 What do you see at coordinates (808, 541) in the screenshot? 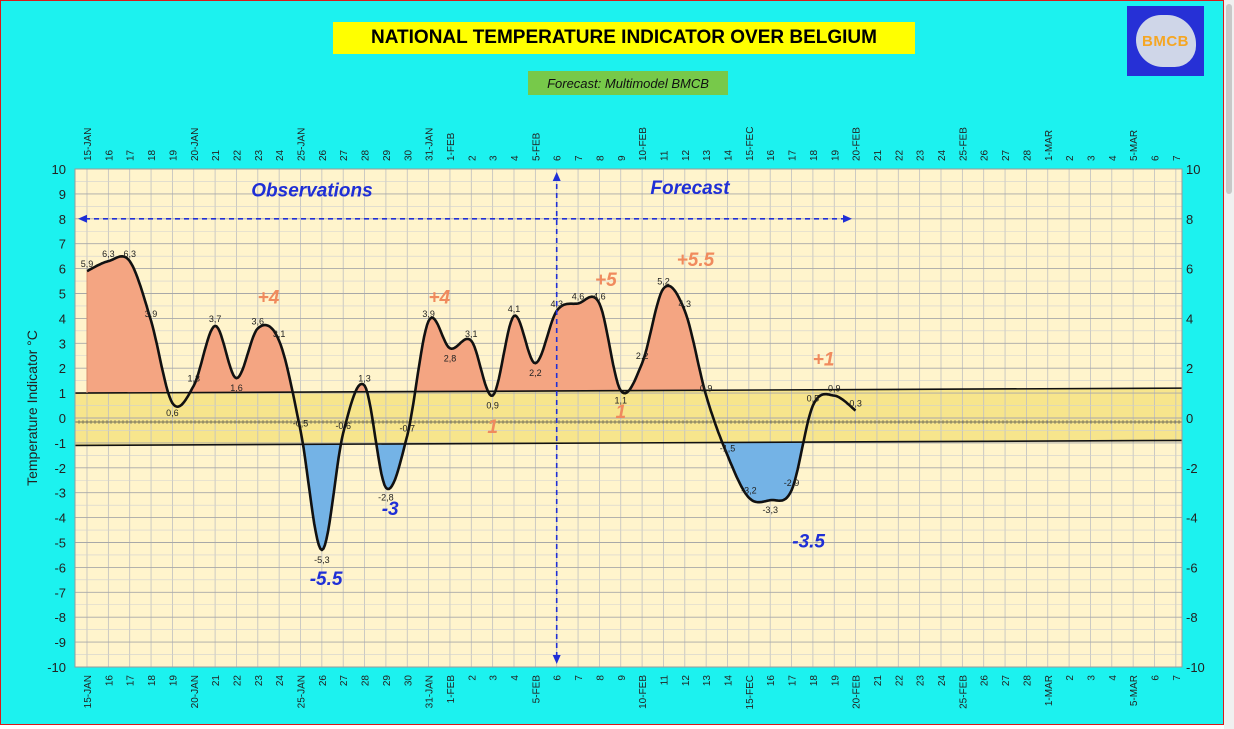
I see `anomaly-annotation: -3.5` at bounding box center [808, 541].